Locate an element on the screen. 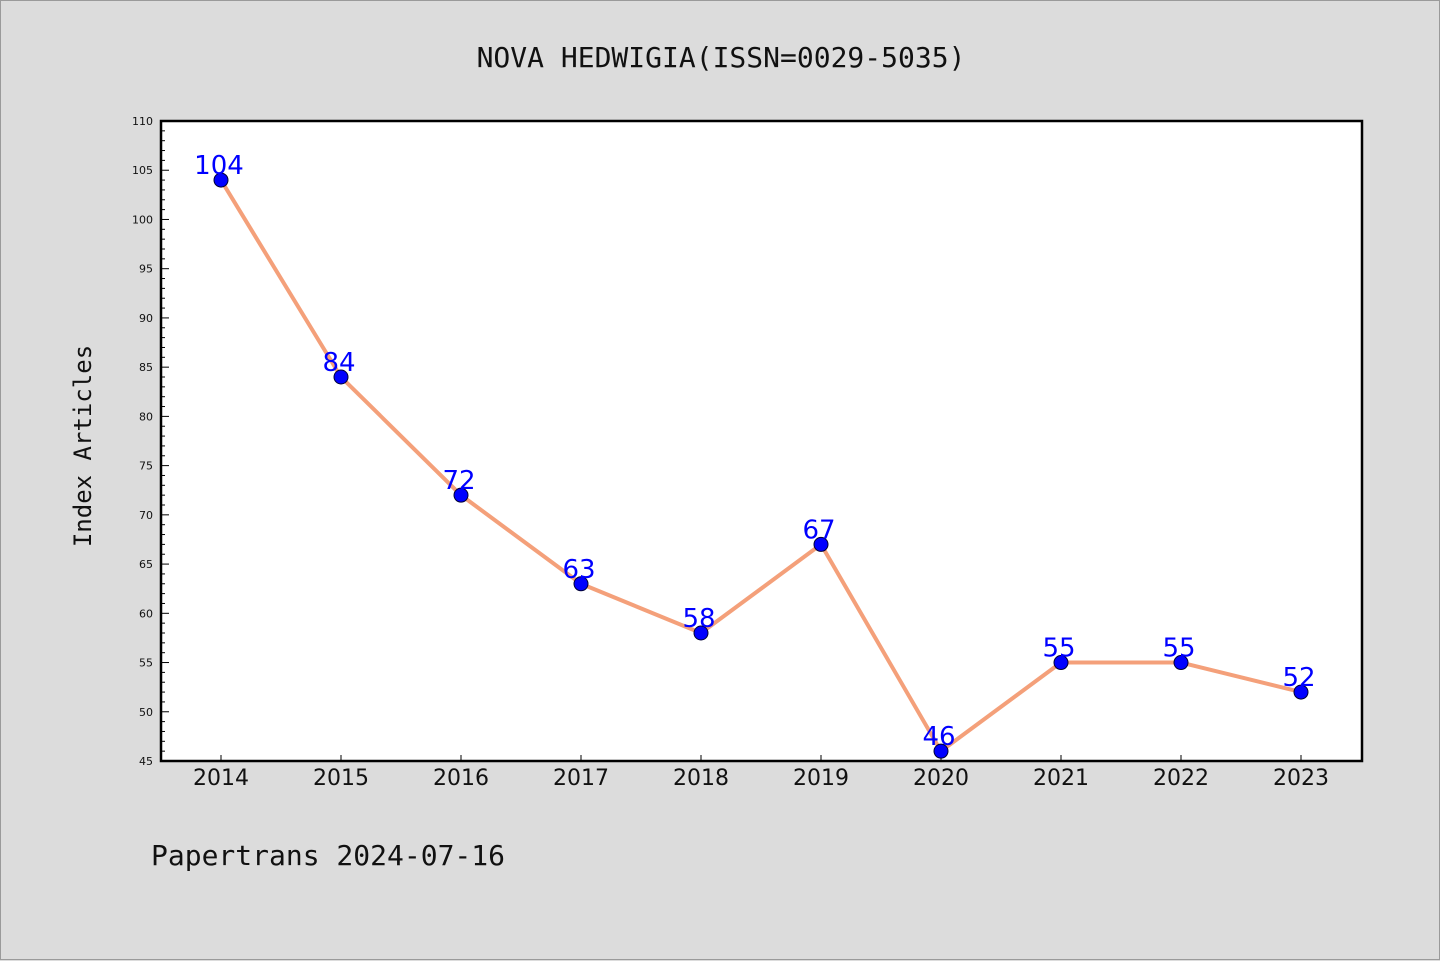 Image resolution: width=1440 pixels, height=961 pixels. x-tick-label: 2020 is located at coordinates (941, 778).